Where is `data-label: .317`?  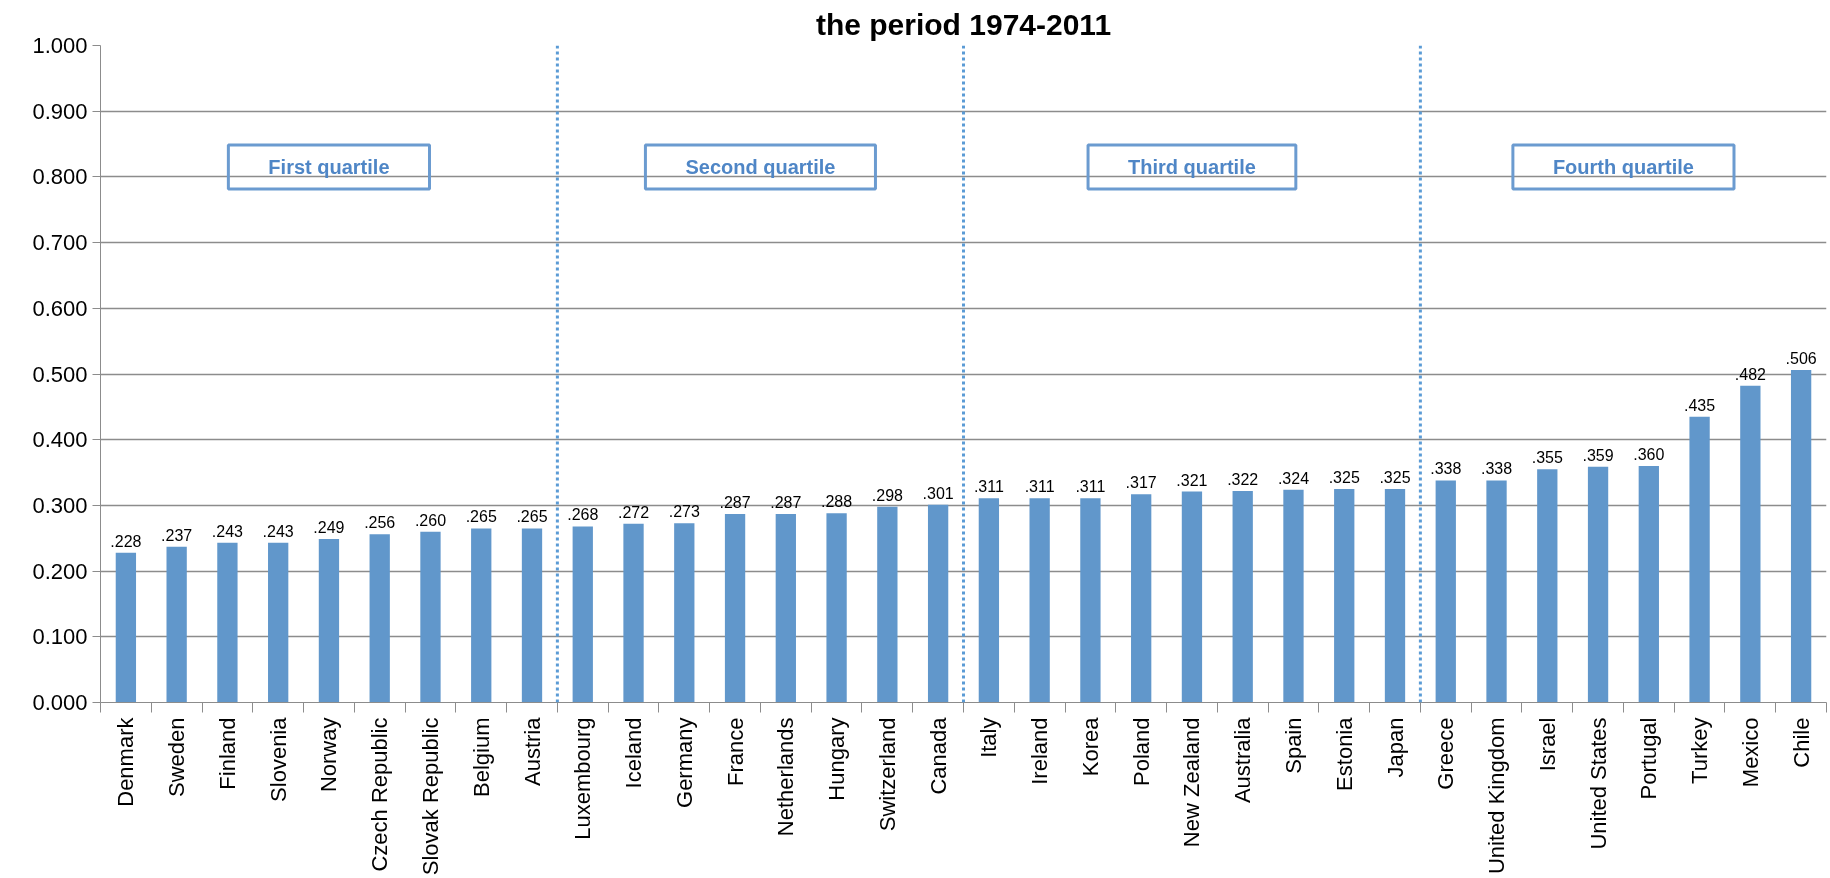 data-label: .317 is located at coordinates (1141, 483).